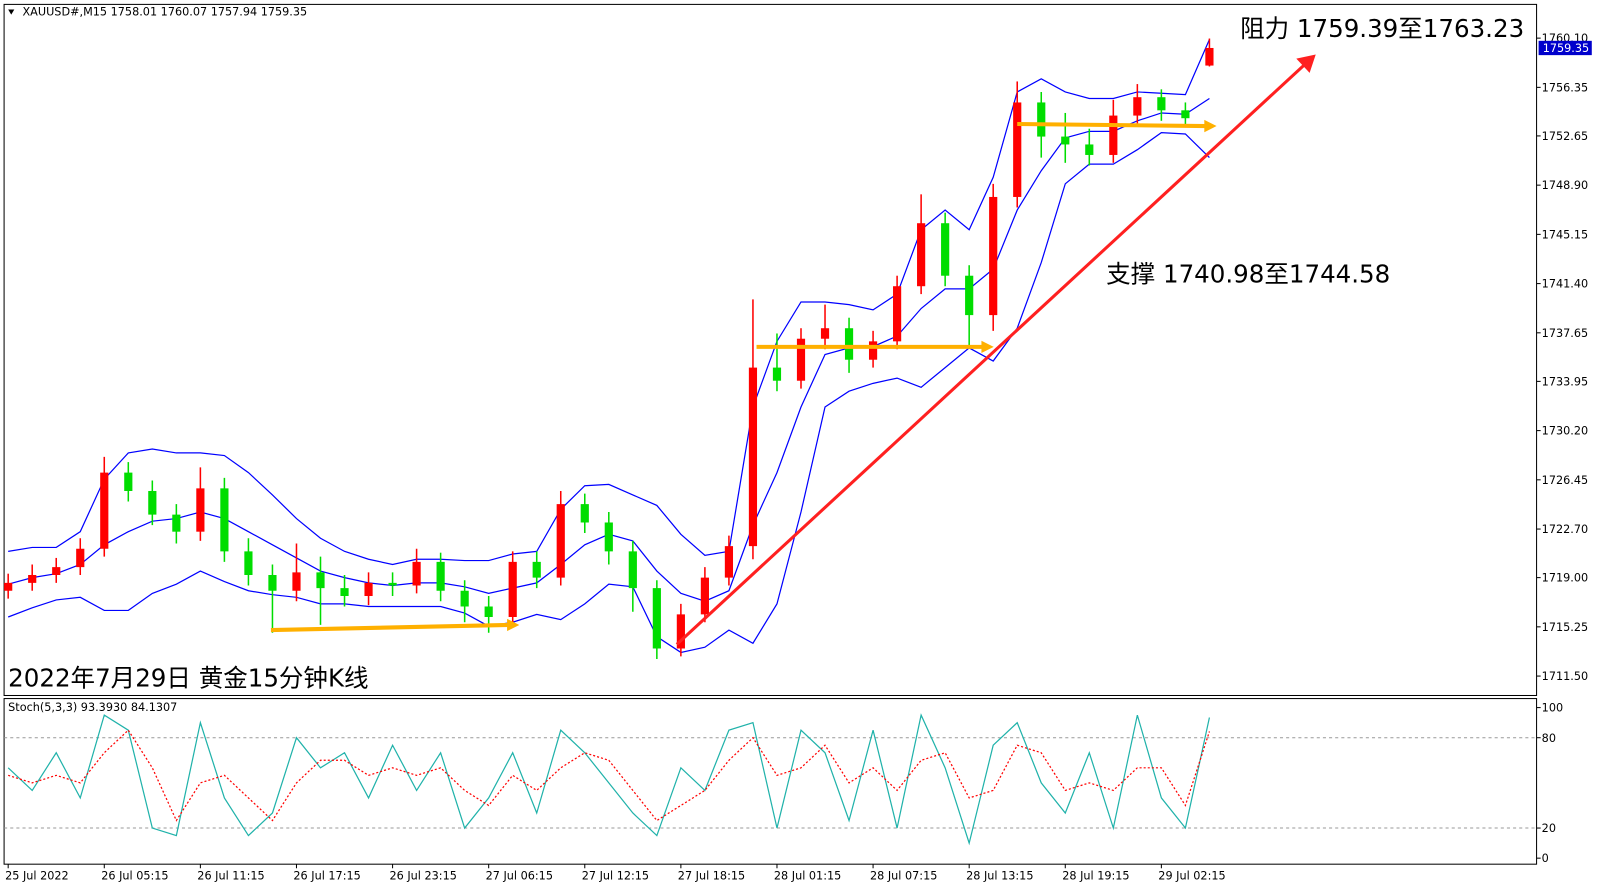 The image size is (1602, 892). What do you see at coordinates (1191, 876) in the screenshot?
I see `x-tick-label: 29 Jul 02:15` at bounding box center [1191, 876].